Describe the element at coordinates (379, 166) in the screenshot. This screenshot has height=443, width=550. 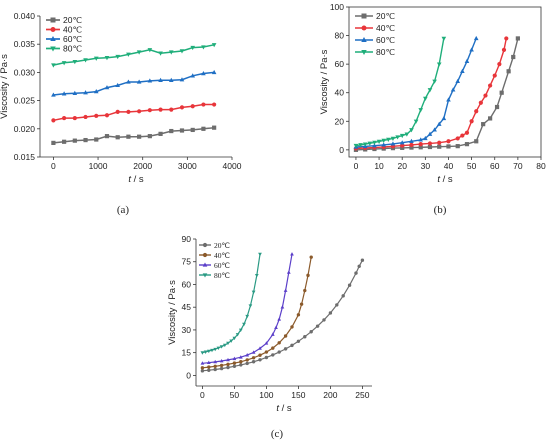
I see `x-tick-label: 10` at that location.